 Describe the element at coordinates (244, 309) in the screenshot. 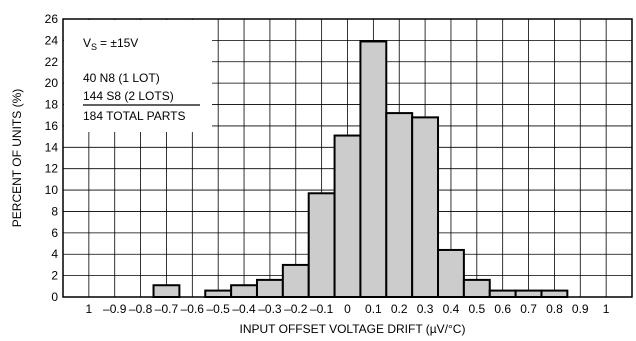

I see `x-tick-label: –0.4` at that location.